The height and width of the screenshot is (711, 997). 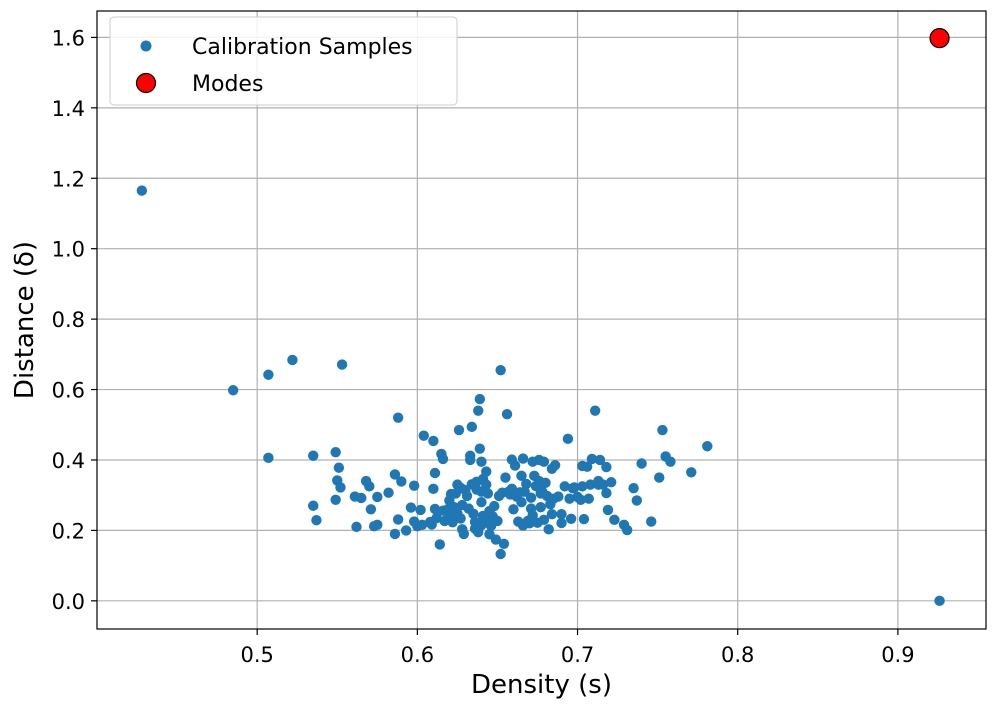 I want to click on x-tick-label: 0.9, so click(x=897, y=655).